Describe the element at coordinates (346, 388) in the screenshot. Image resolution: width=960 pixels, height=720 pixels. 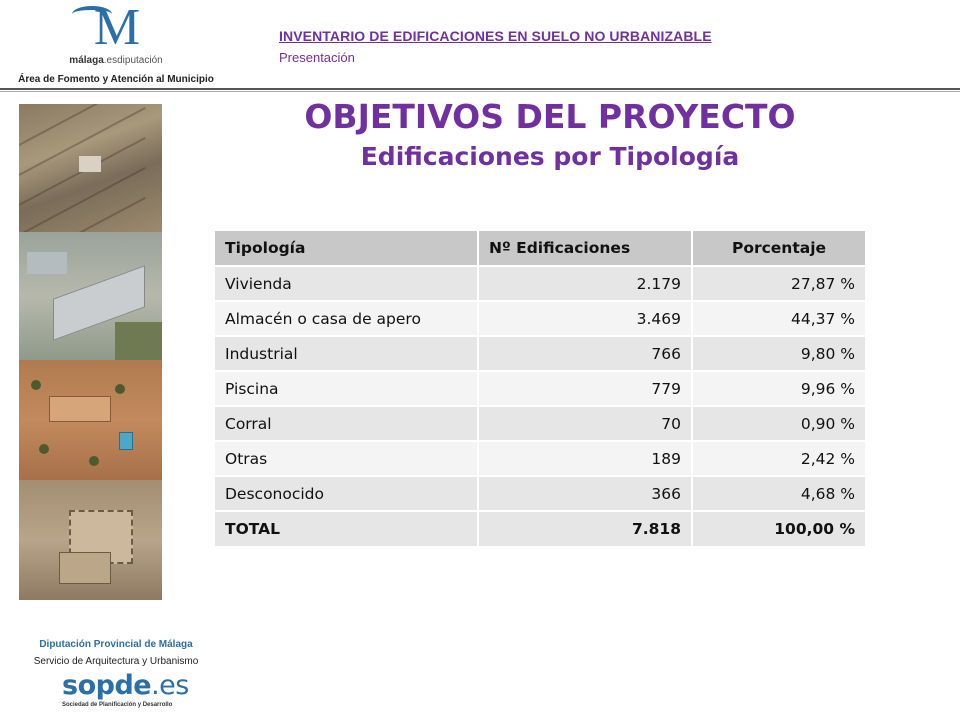
I see `cell-tipologia: Piscina` at that location.